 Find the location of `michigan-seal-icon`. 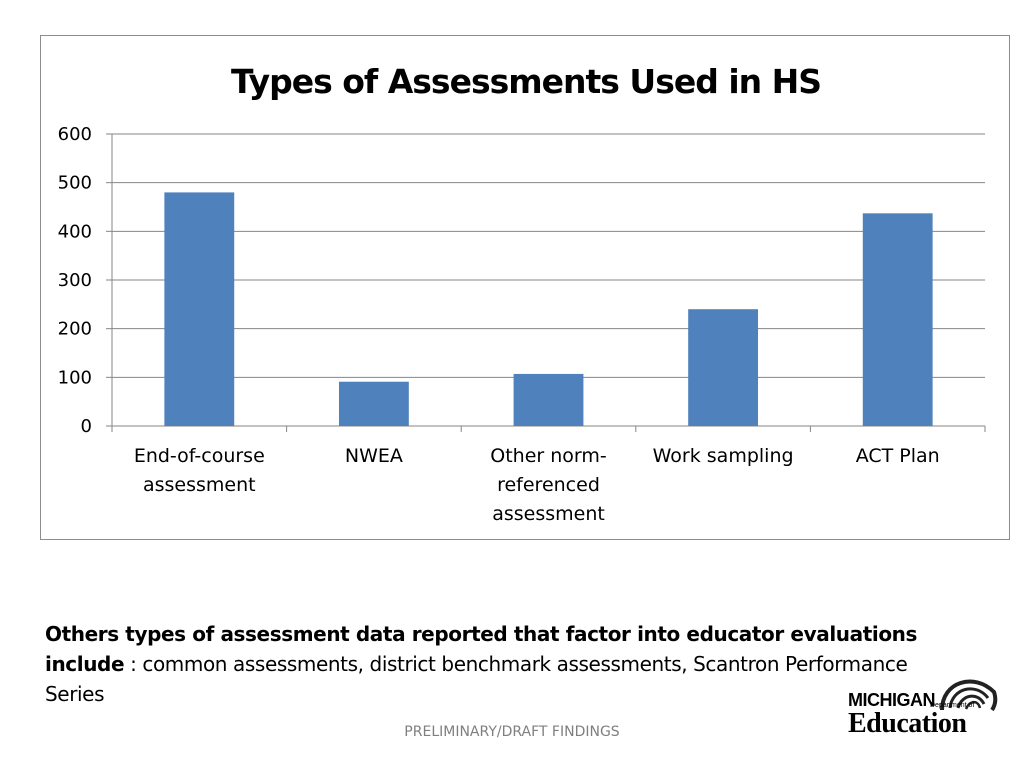

michigan-seal-icon is located at coordinates (969, 695).